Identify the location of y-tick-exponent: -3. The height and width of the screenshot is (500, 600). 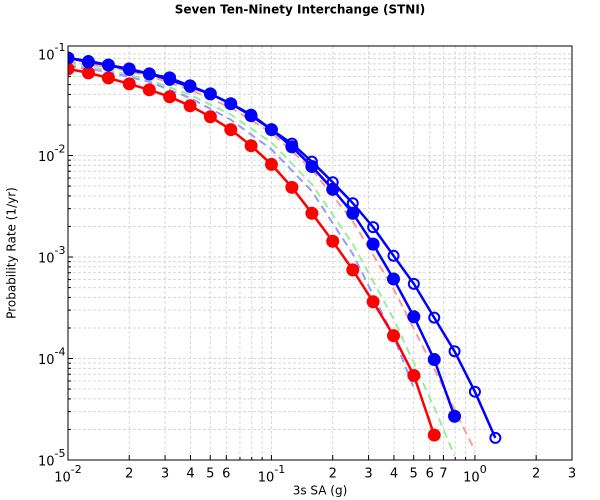
(60, 250).